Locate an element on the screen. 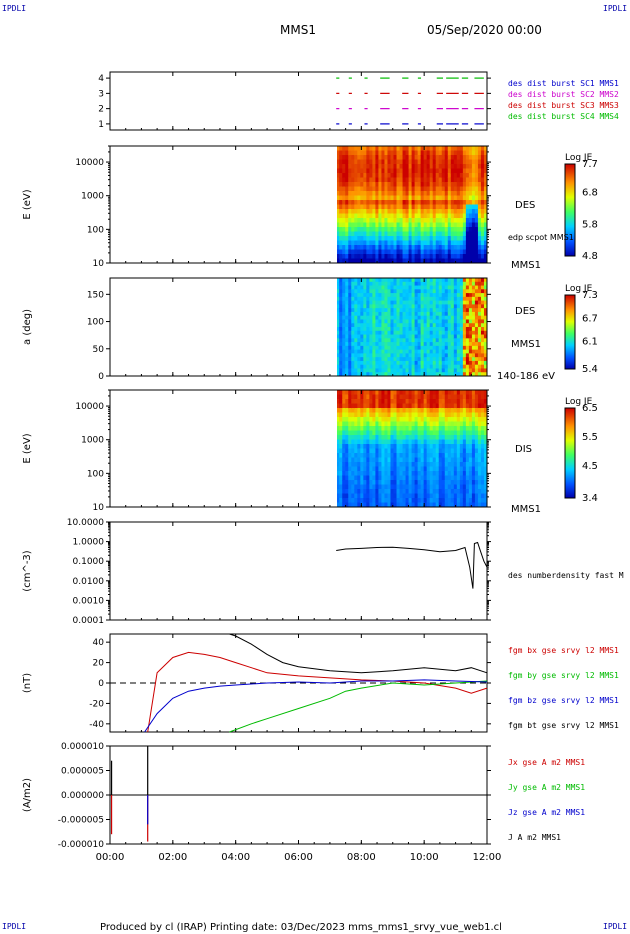 The image size is (630, 934). fgm-legend-entry: fgm bx gse srvy l2 MMS1 is located at coordinates (563, 650).